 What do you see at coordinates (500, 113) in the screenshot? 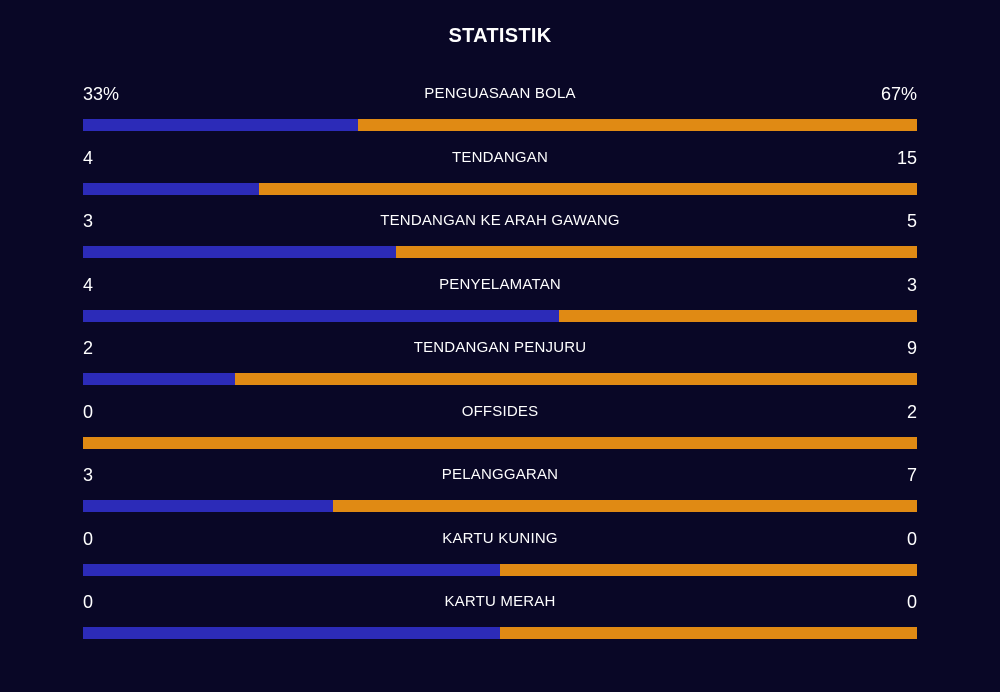
I see `stat-row-penguasaan-bola: 33% PENGUASAAN BOLA 67%` at bounding box center [500, 113].